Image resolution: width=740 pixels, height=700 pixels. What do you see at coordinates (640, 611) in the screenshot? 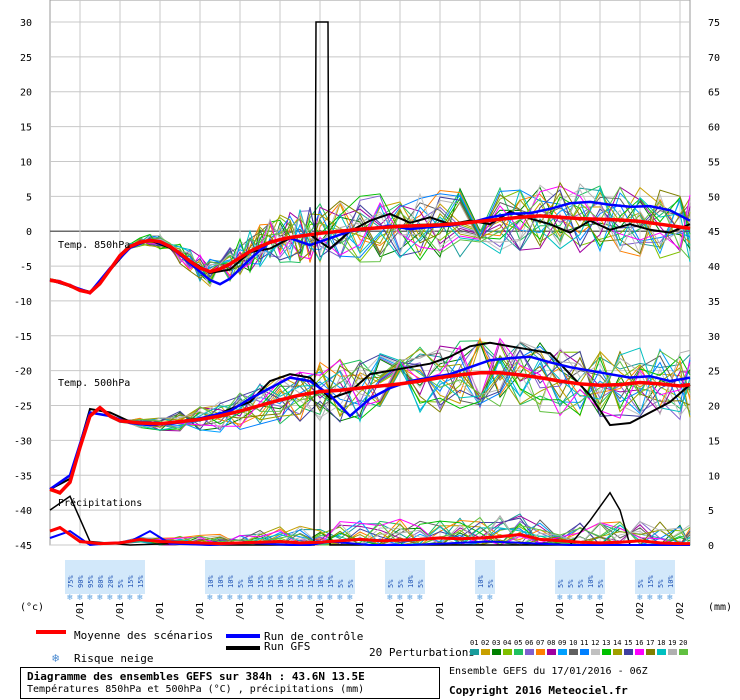
I see `x-date-label: 01/02` at bounding box center [640, 611].